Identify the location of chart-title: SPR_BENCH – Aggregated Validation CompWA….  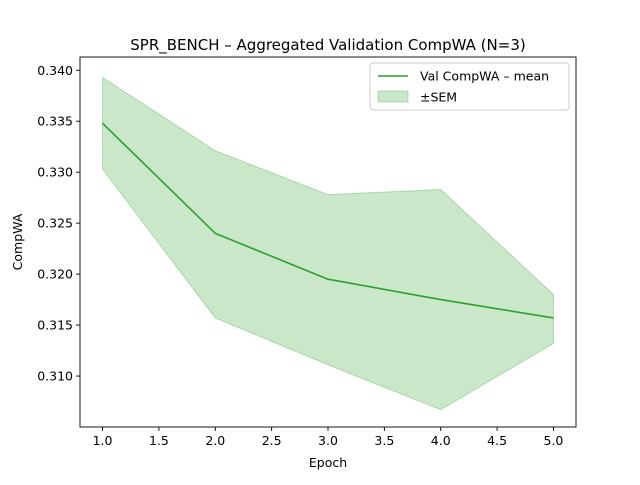
(327, 45).